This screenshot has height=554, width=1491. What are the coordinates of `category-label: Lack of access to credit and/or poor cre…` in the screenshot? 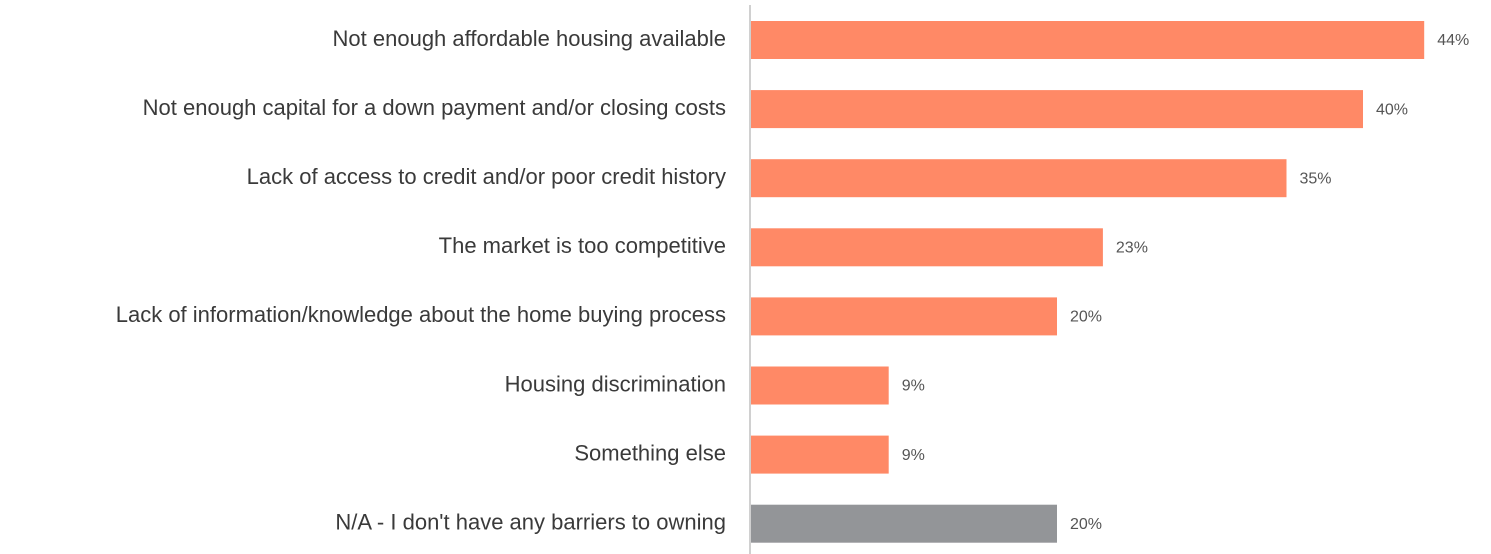 It's located at (486, 176).